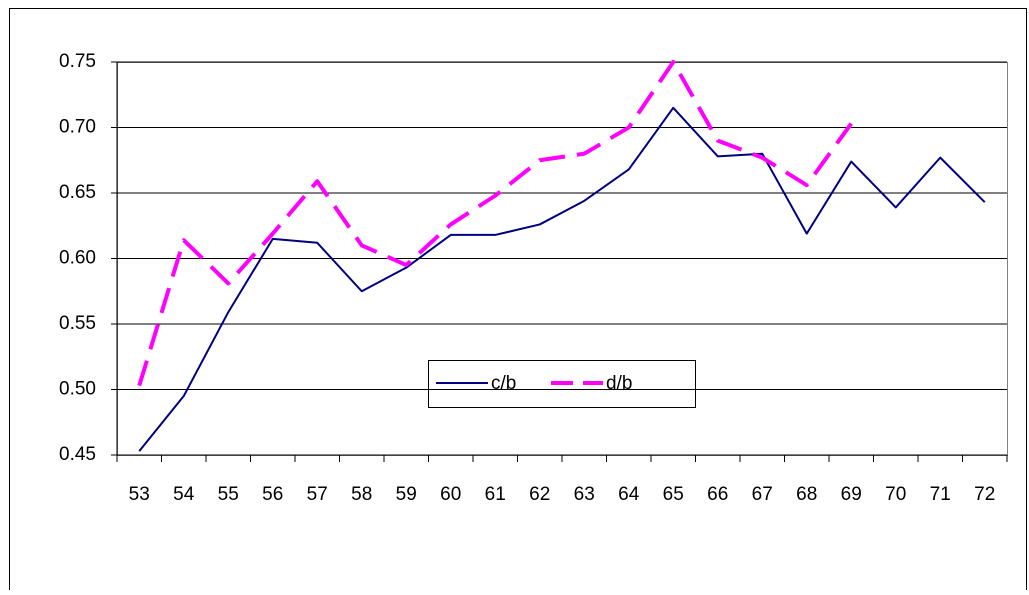 This screenshot has height=595, width=1029. Describe the element at coordinates (406, 494) in the screenshot. I see `x-tick-label: 59` at that location.